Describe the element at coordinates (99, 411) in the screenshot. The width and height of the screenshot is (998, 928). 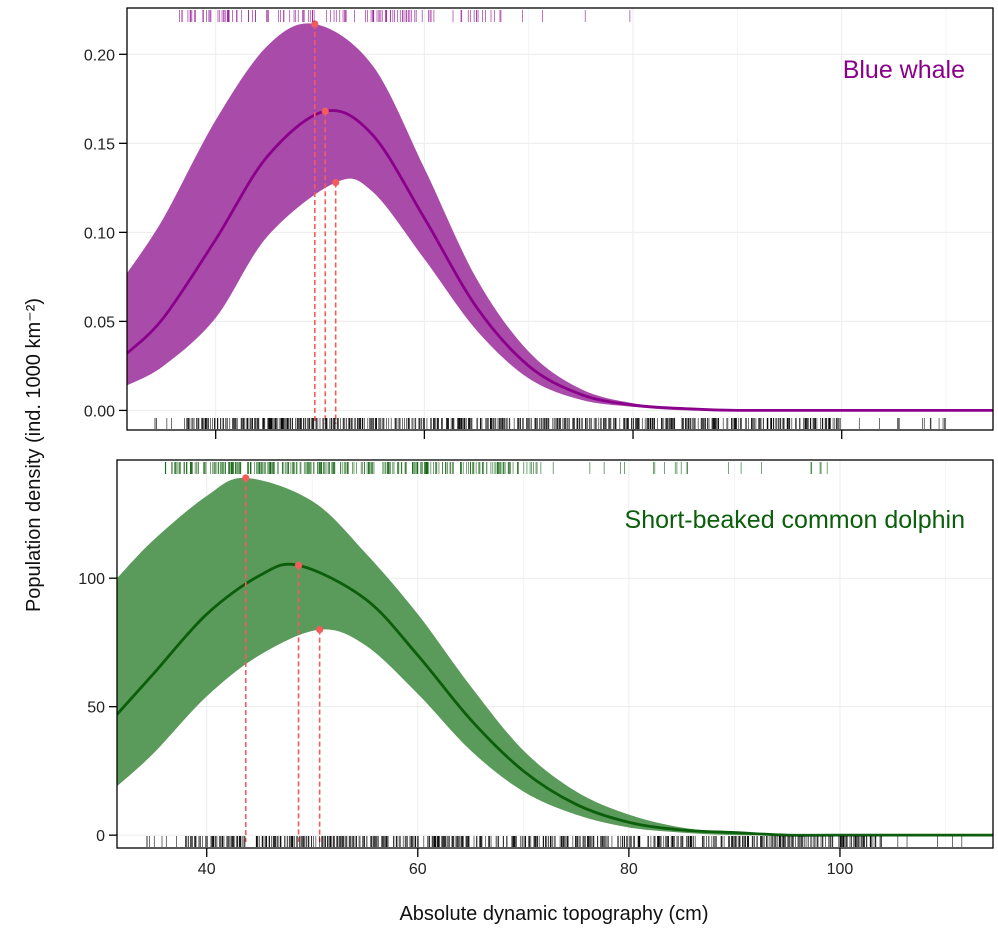
I see `y-tick-label: 0.00` at that location.